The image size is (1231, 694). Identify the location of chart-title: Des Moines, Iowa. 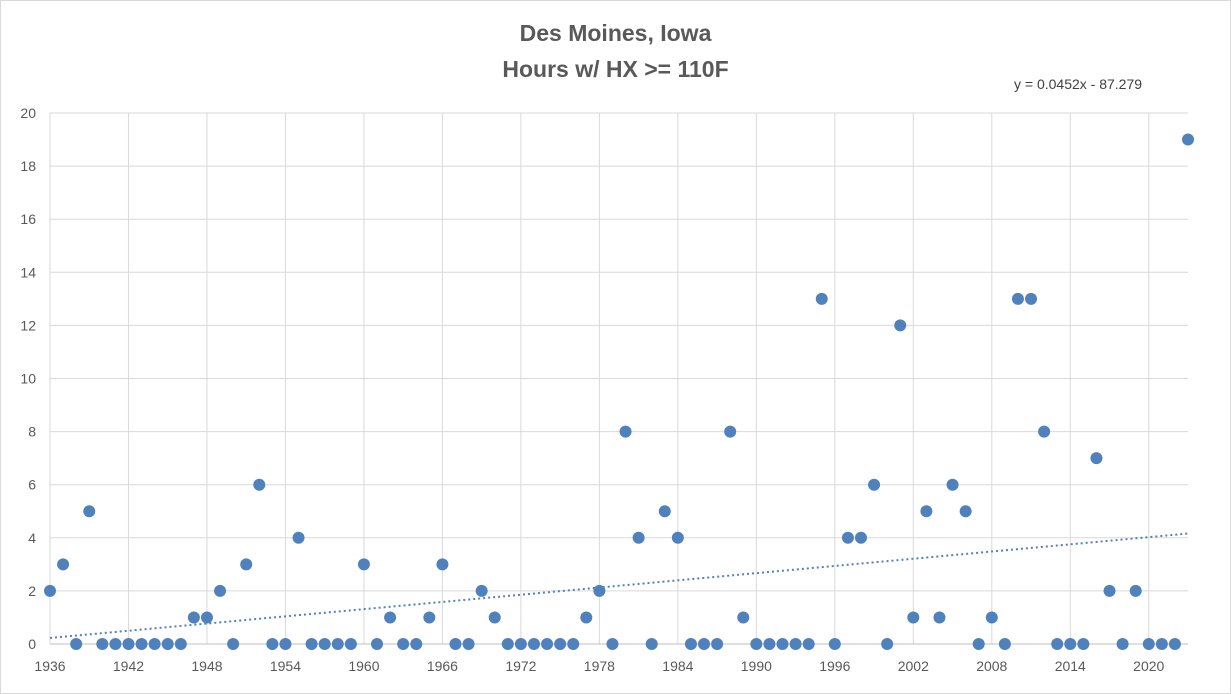
(615, 33).